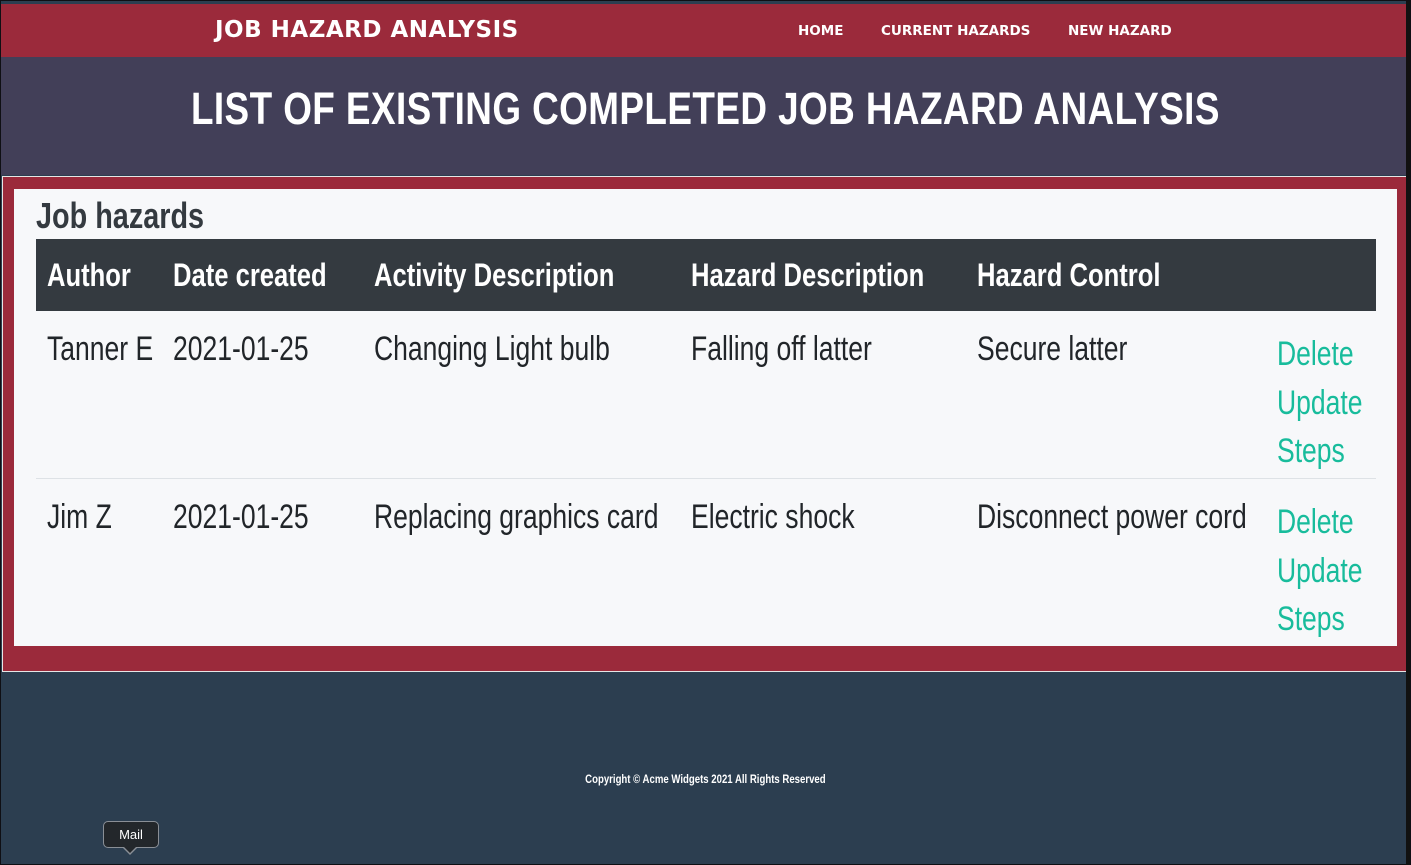 Image resolution: width=1411 pixels, height=865 pixels. I want to click on cell-hazard-control: Secure latter, so click(1052, 349).